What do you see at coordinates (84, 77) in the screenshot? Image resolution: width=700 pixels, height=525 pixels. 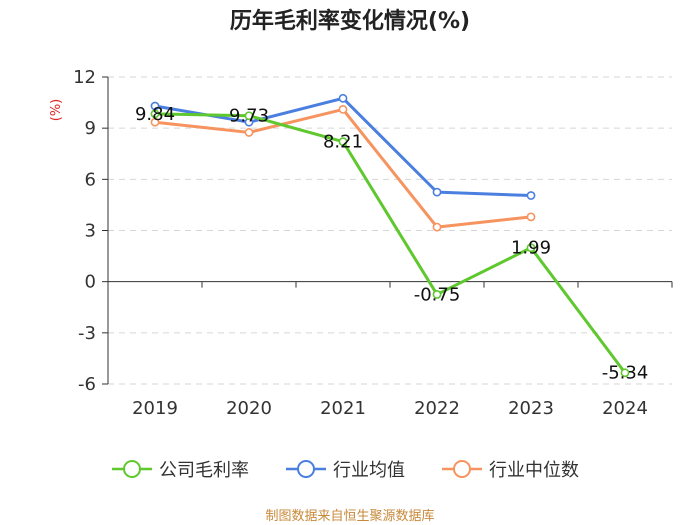 I see `y-tick-label: 12` at bounding box center [84, 77].